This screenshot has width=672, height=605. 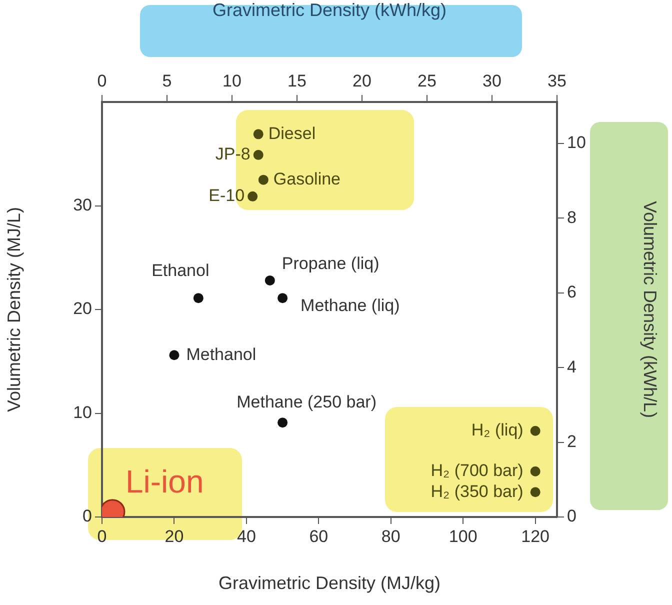 What do you see at coordinates (571, 292) in the screenshot?
I see `y2-tick-label: 6` at bounding box center [571, 292].